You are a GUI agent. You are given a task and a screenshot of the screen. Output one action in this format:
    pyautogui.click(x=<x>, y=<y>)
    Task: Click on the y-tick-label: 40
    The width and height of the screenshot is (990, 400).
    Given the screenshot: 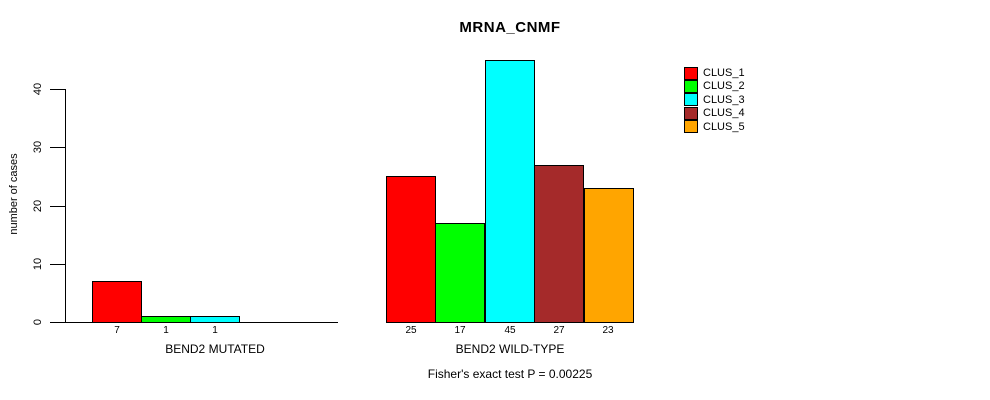 What is the action you would take?
    pyautogui.click(x=38, y=89)
    